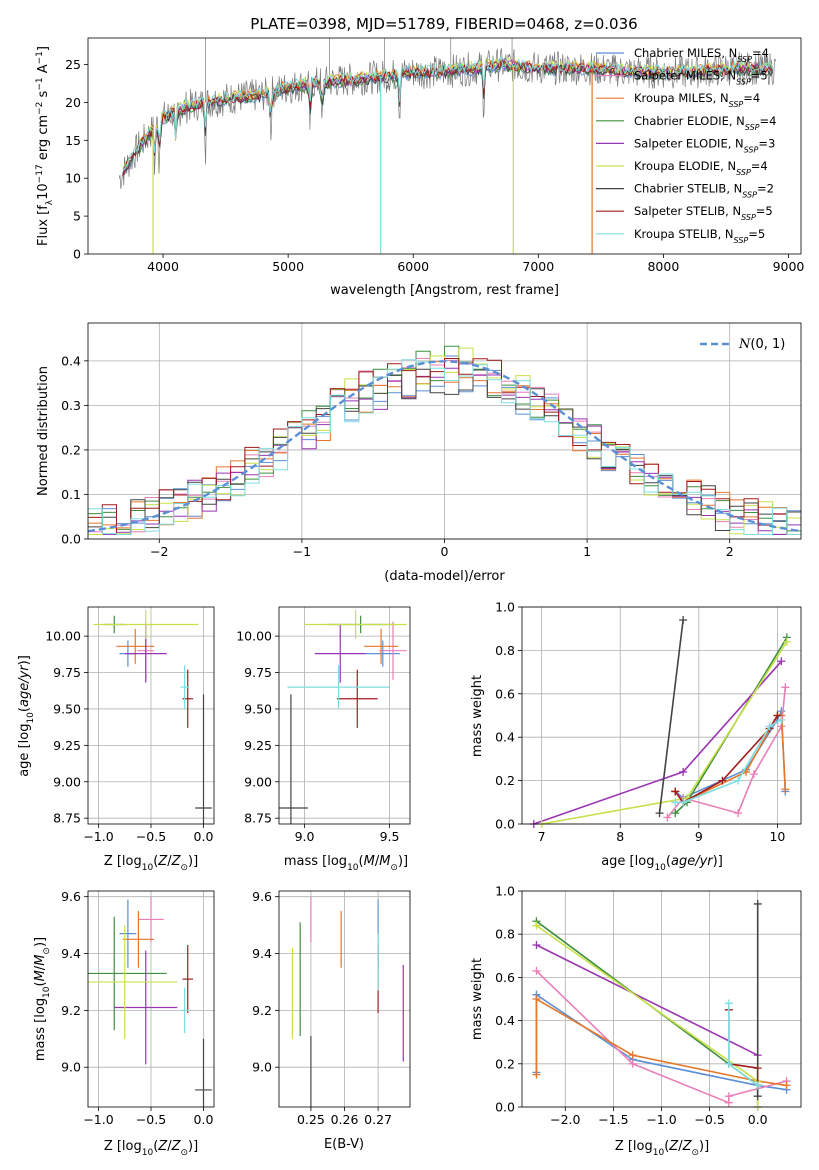 Image resolution: width=819 pixels, height=1170 pixels. I want to click on panel-mass-vs-ebv: 0.25 0.26 0.27 9.0 9.2 9.4 9.6 E(B-V), so click(331, 1020).